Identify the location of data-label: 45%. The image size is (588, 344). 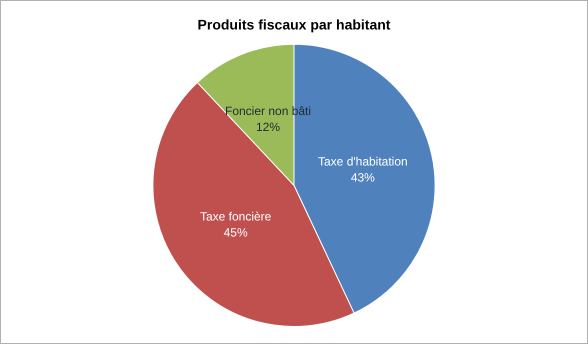
(236, 232).